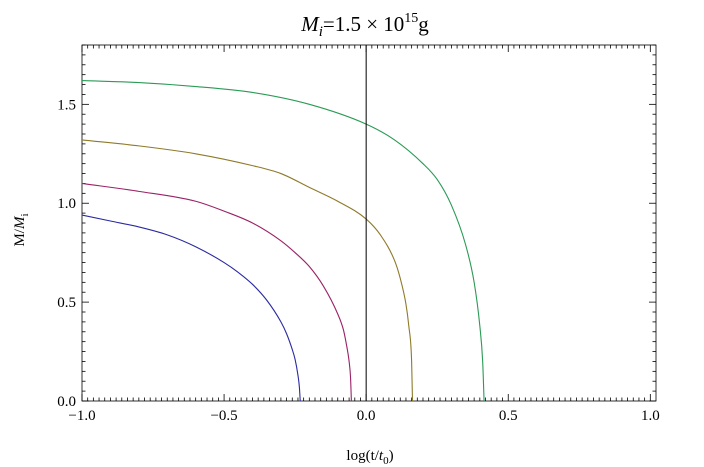 This screenshot has width=704, height=467. I want to click on x-tick-label: 0.0, so click(366, 416).